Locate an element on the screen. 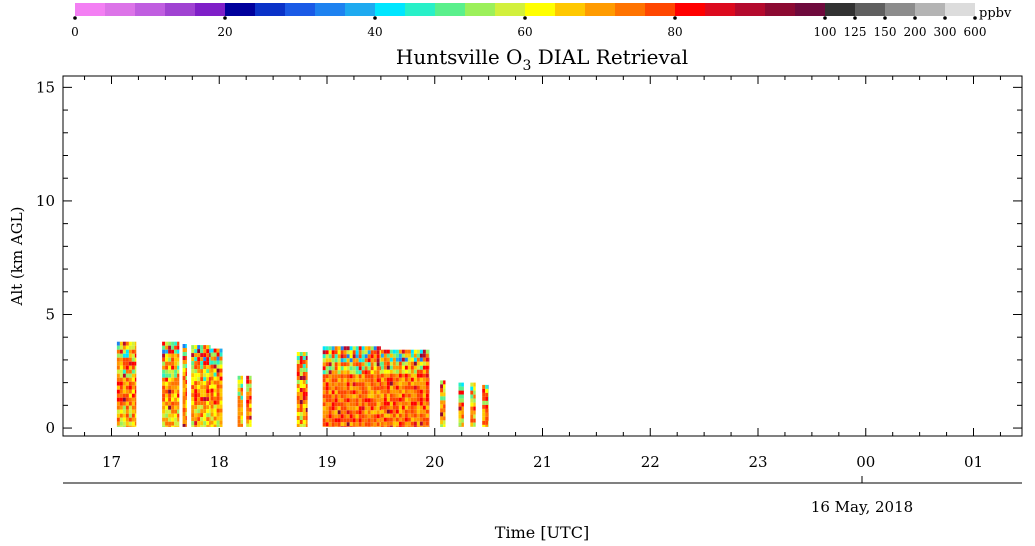 This screenshot has width=1035, height=546. colorbar-tick is located at coordinates (75, 18).